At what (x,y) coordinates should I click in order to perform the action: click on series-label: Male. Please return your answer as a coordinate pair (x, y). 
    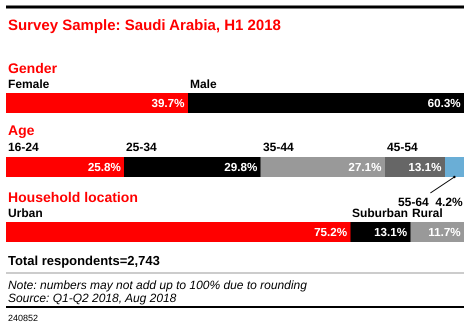
    Looking at the image, I should click on (204, 84).